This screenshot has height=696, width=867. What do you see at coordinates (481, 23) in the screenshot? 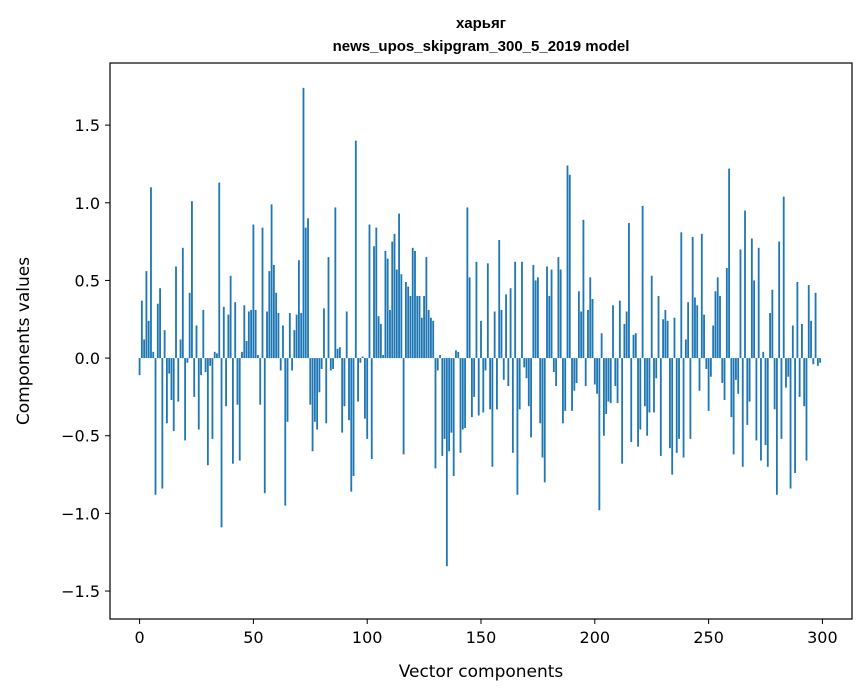
I see `chart-title: харьяг` at bounding box center [481, 23].